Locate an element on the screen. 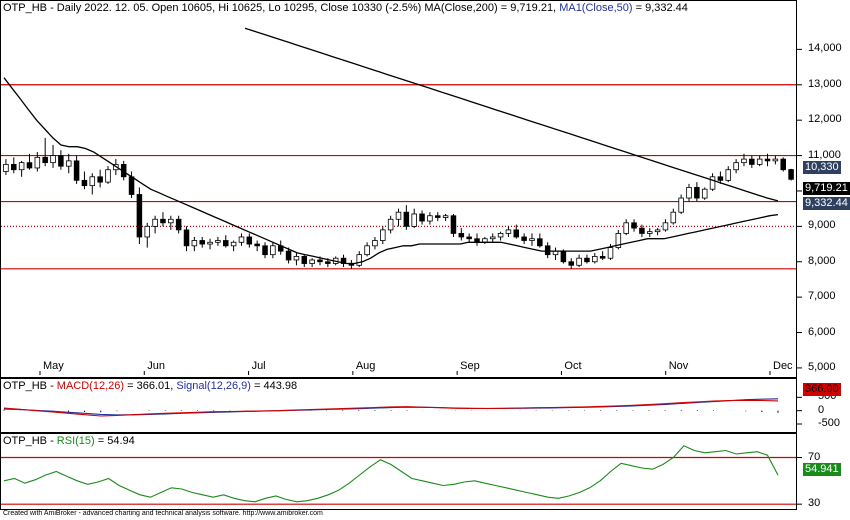  close-badge: 10,330 is located at coordinates (822, 167).